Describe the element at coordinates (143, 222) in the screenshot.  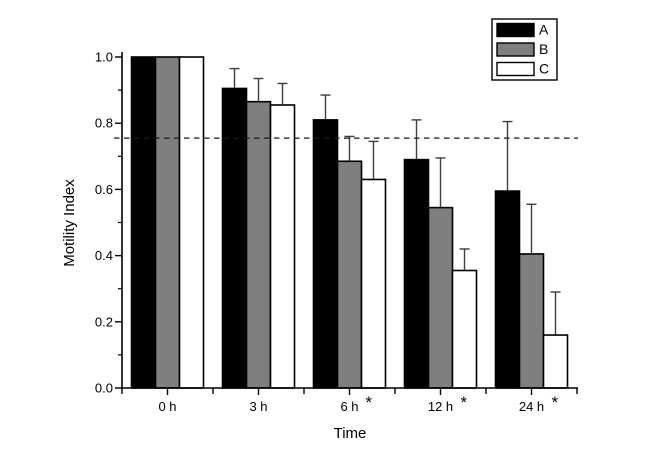
I see `bar-A-0h` at that location.